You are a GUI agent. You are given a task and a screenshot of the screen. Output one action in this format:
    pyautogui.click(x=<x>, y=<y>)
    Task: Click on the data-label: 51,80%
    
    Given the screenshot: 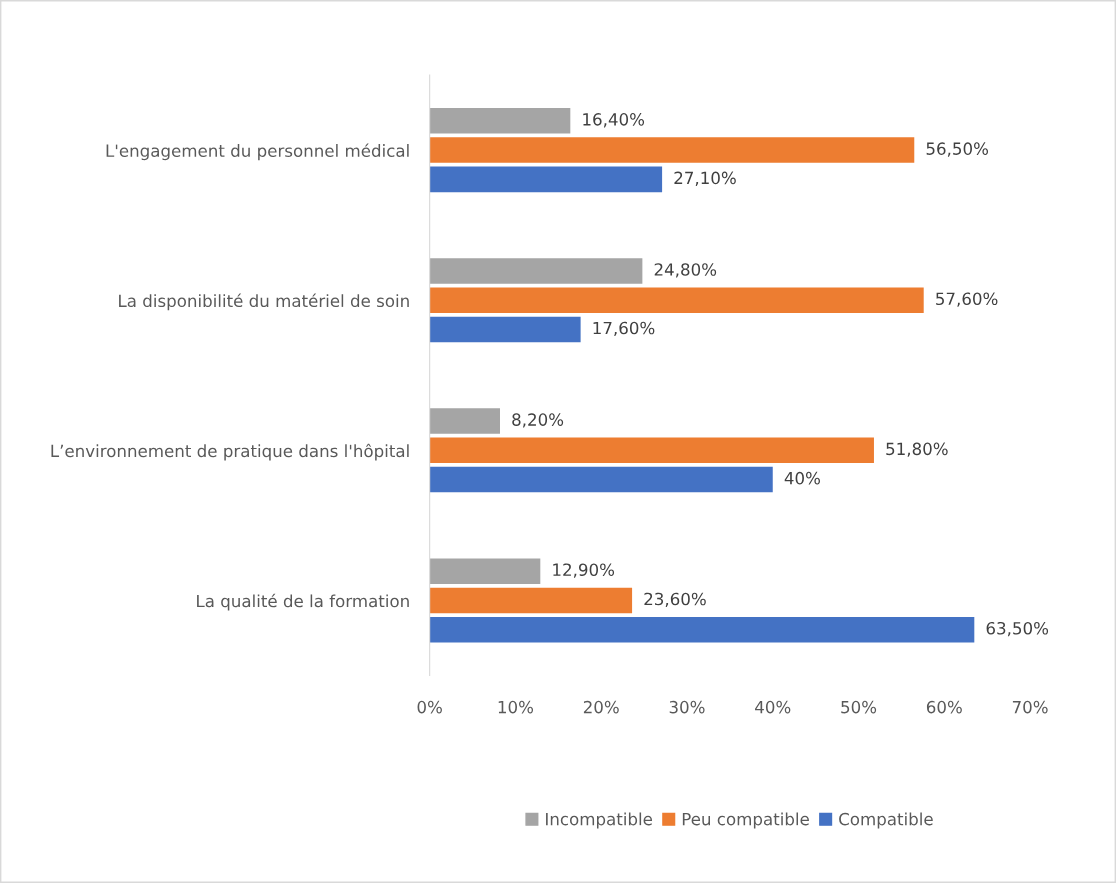 What is the action you would take?
    pyautogui.click(x=917, y=449)
    